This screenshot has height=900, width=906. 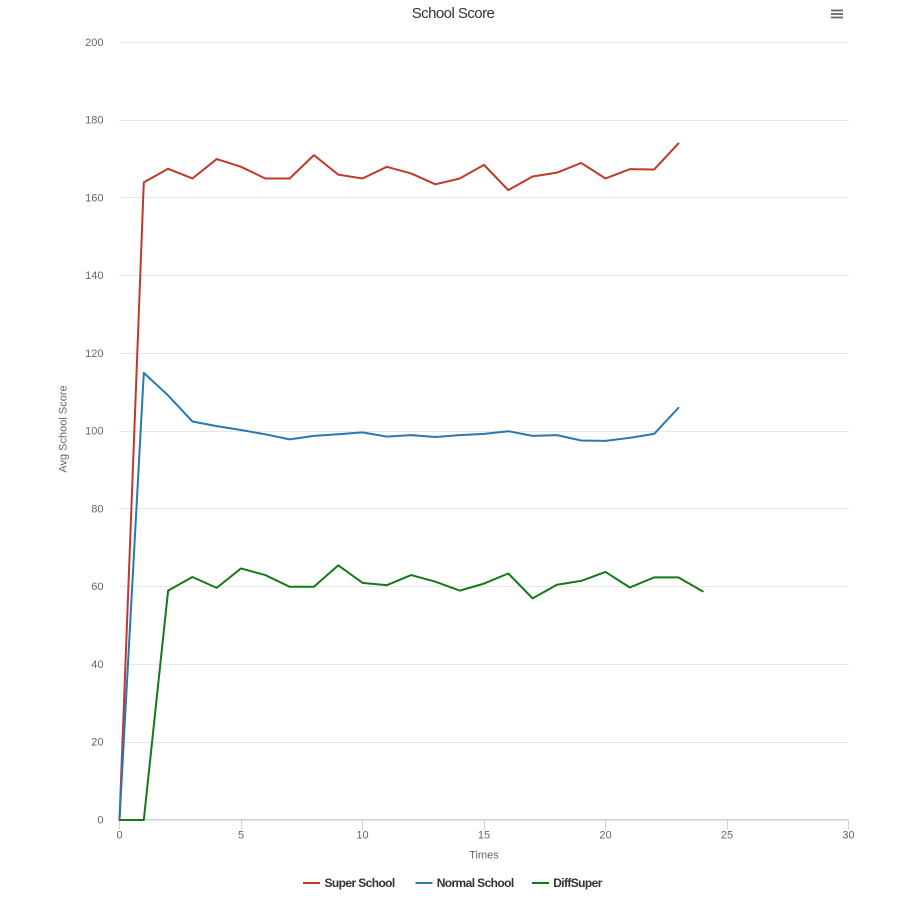 I want to click on svg-text: 10, so click(x=362, y=836).